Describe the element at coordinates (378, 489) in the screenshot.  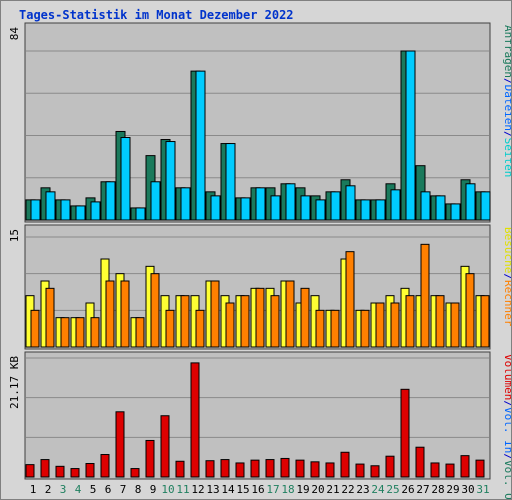
I see `x-tick-label-day-24: 24` at that location.